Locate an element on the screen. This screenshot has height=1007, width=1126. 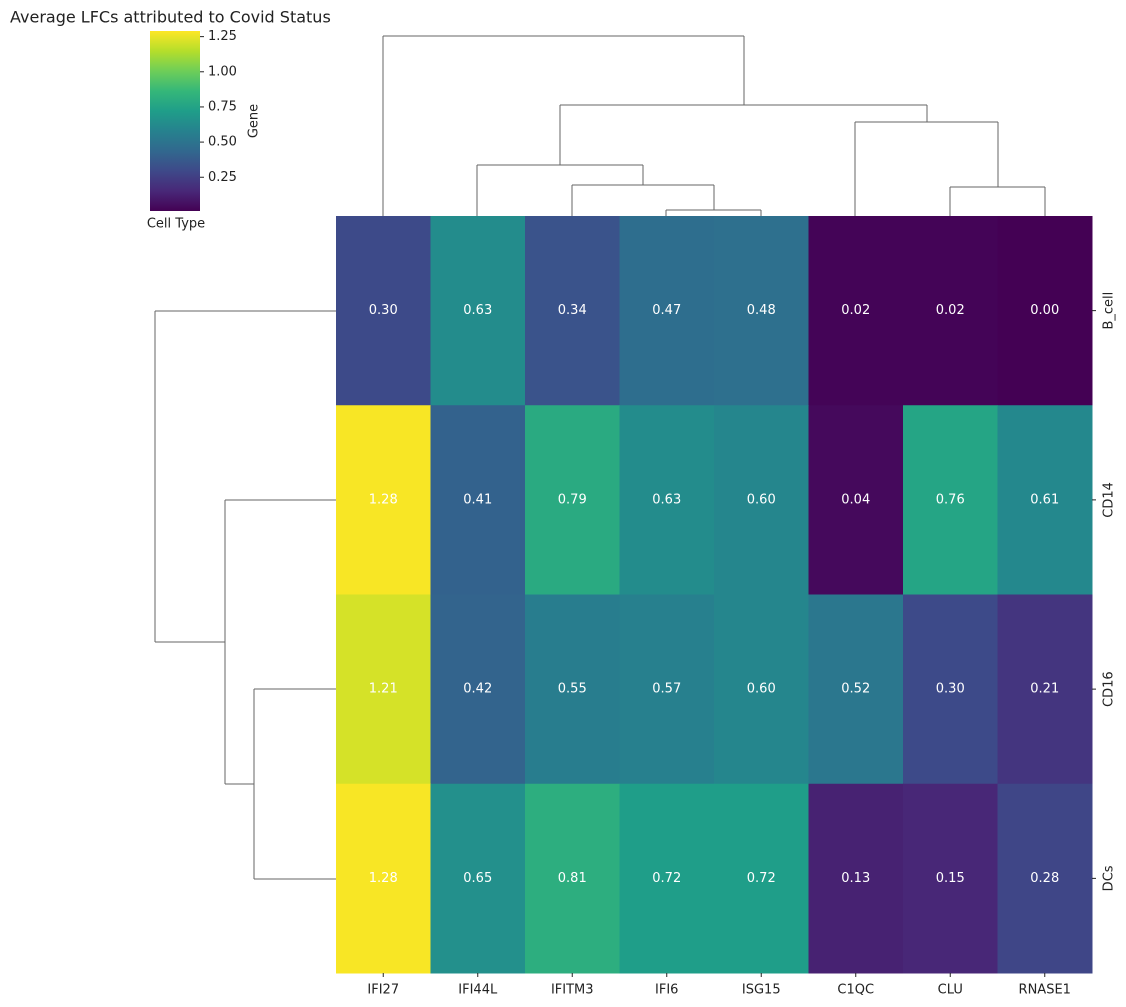
cell-label: 0.52 is located at coordinates (855, 689).